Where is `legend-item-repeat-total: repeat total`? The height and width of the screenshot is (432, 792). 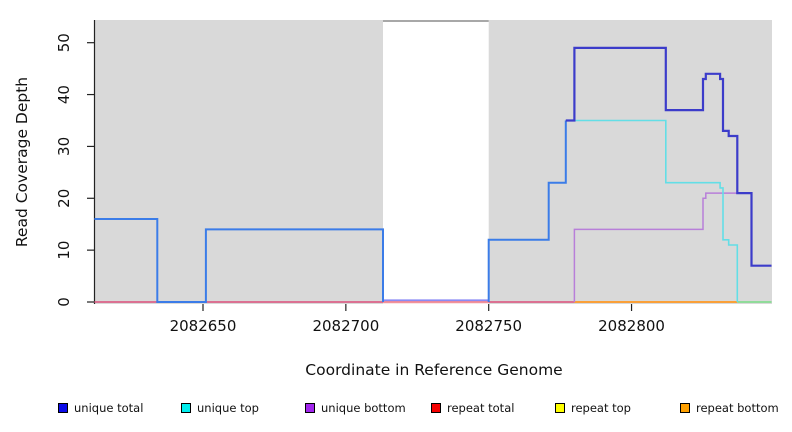 legend-item-repeat-total: repeat total is located at coordinates (472, 408).